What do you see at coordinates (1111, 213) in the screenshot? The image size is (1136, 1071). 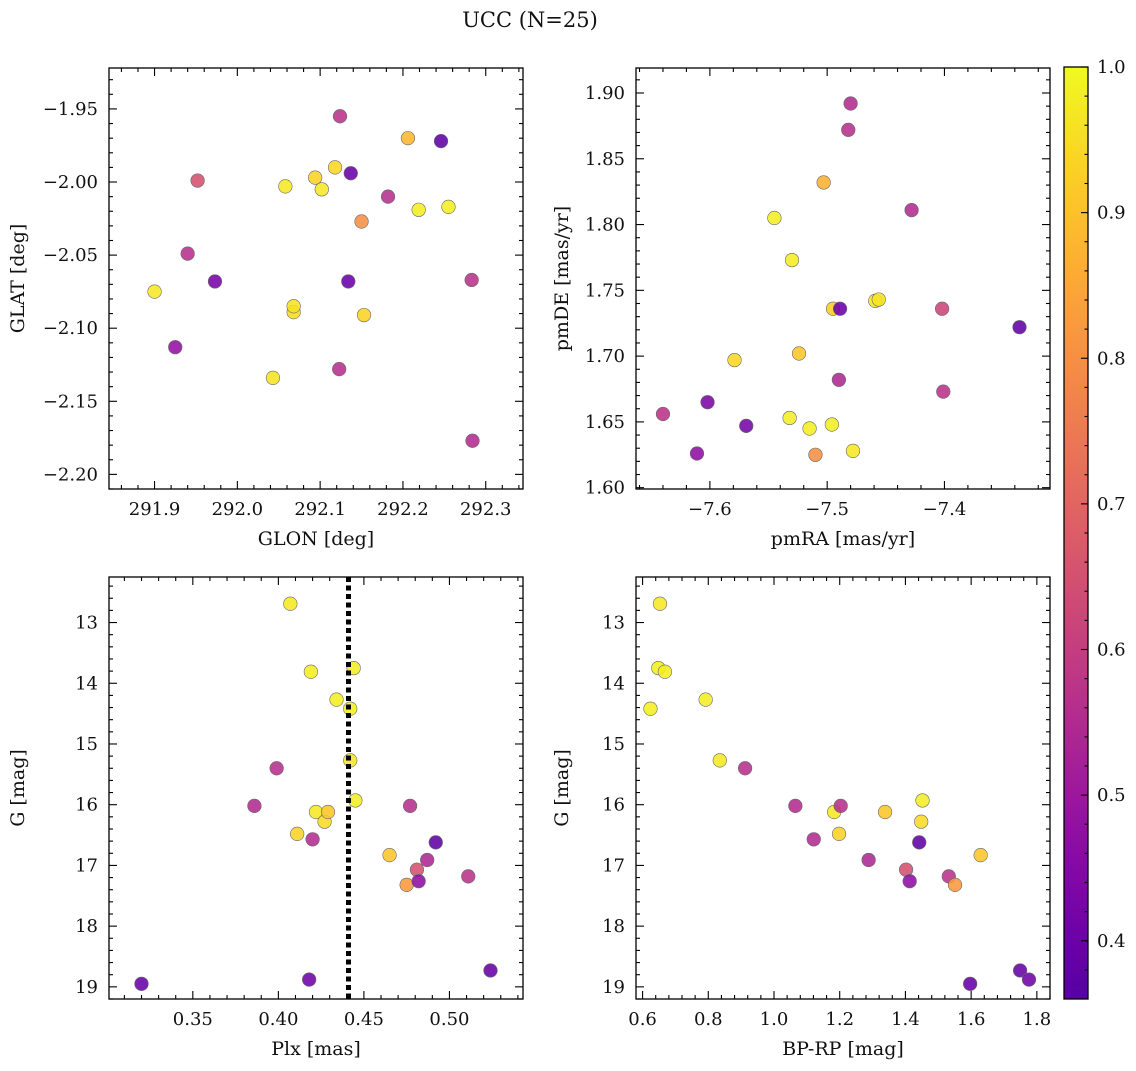 I see `colorbar-tick-label: 0.9` at bounding box center [1111, 213].